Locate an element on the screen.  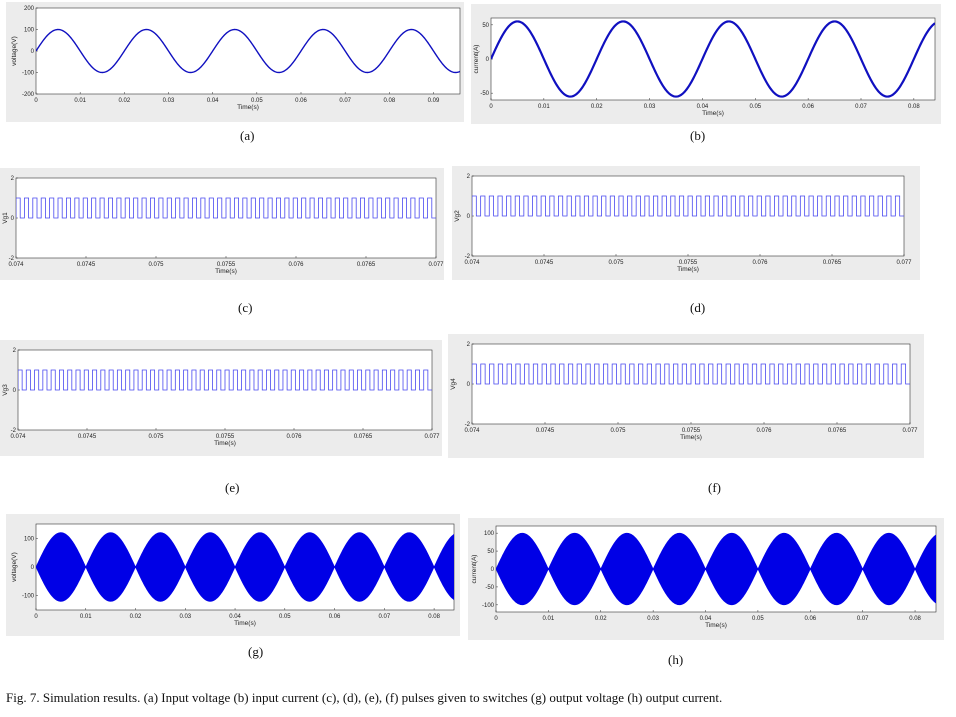
subfig-label-e: (e) is located at coordinates (232, 487).